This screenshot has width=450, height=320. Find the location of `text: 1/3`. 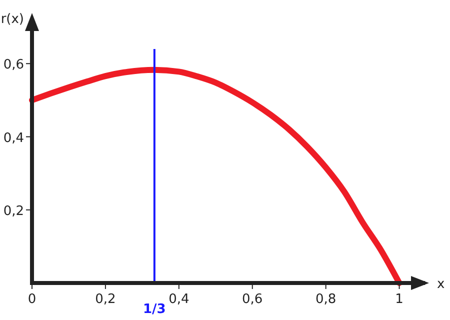

text: 1/3 is located at coordinates (154, 309).